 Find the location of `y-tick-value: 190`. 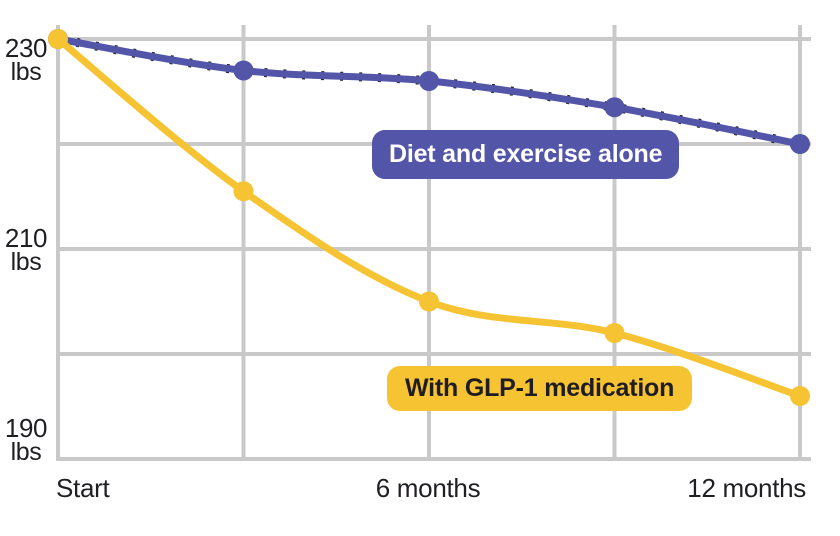

y-tick-value: 190 is located at coordinates (26, 428).